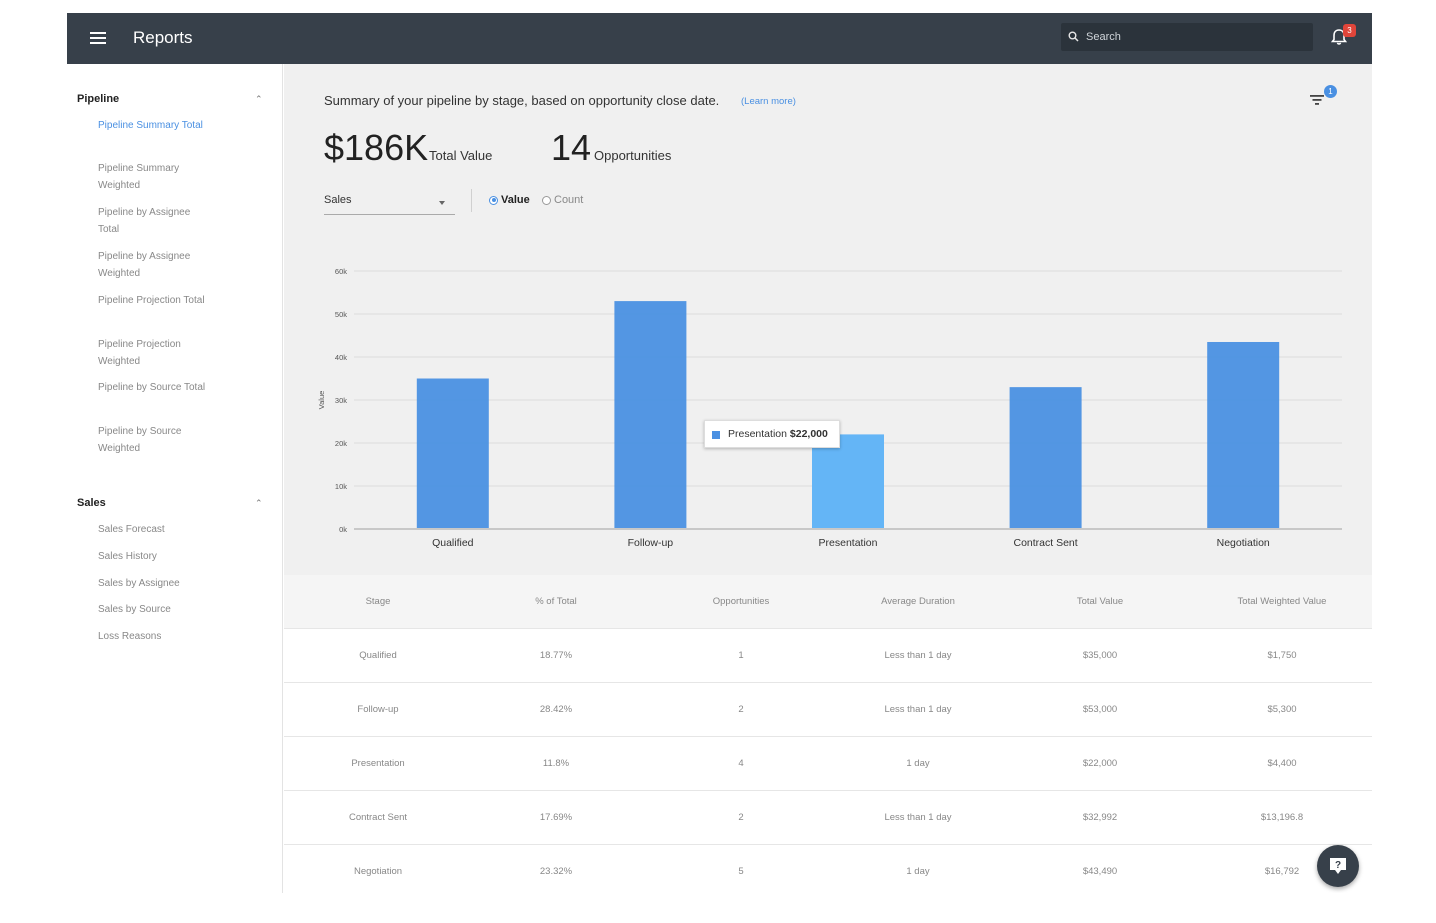 The height and width of the screenshot is (923, 1436). What do you see at coordinates (651, 543) in the screenshot?
I see `x-tick-label: Follow-up` at bounding box center [651, 543].